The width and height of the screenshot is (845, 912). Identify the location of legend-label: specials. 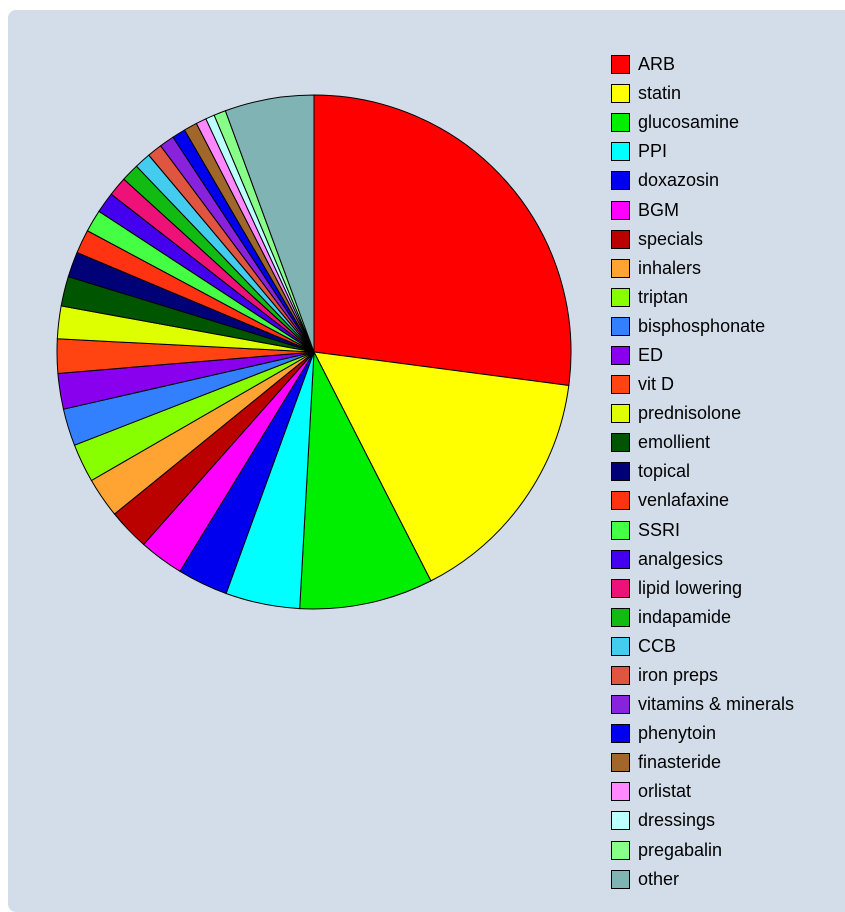
(671, 238).